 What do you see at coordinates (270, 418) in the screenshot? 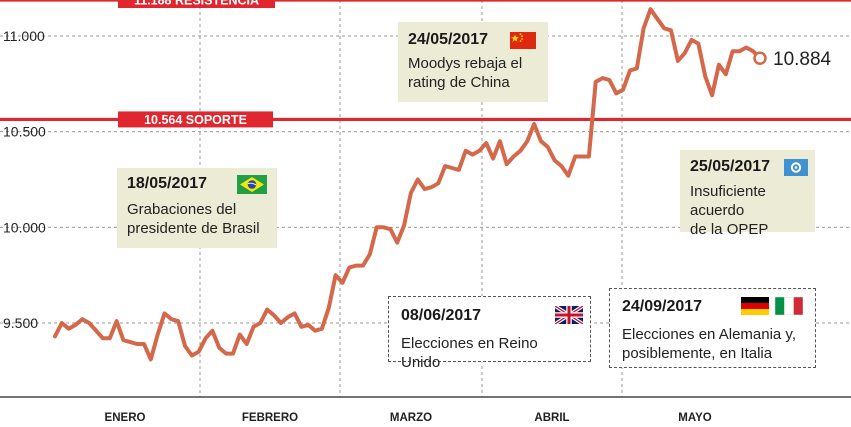
I see `x-tick-label: FEBRERO` at bounding box center [270, 418].